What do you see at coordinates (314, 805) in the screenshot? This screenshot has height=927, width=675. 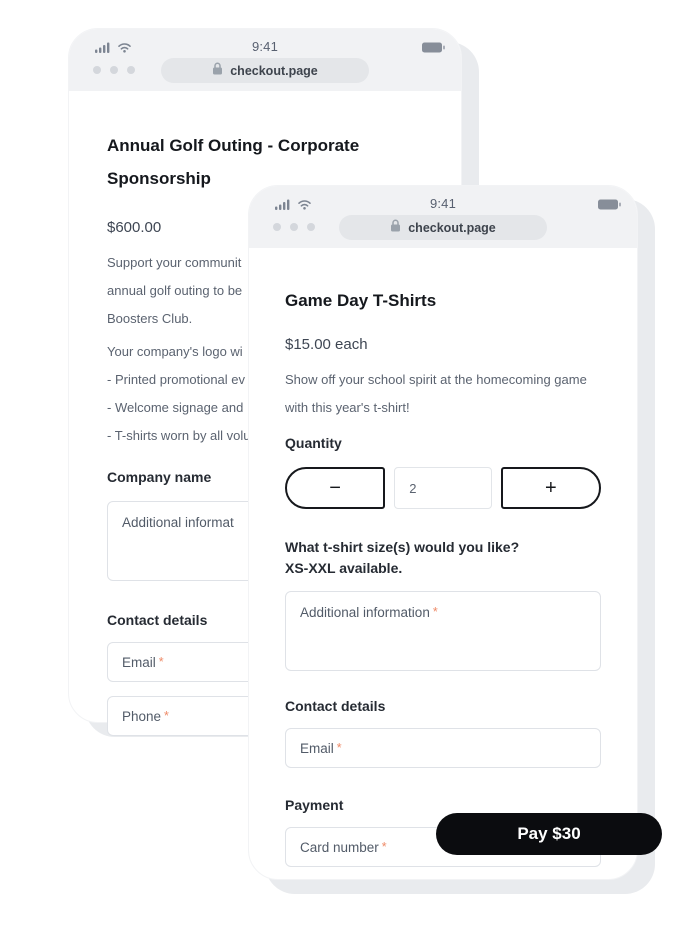 I see `payment-label: Payment` at bounding box center [314, 805].